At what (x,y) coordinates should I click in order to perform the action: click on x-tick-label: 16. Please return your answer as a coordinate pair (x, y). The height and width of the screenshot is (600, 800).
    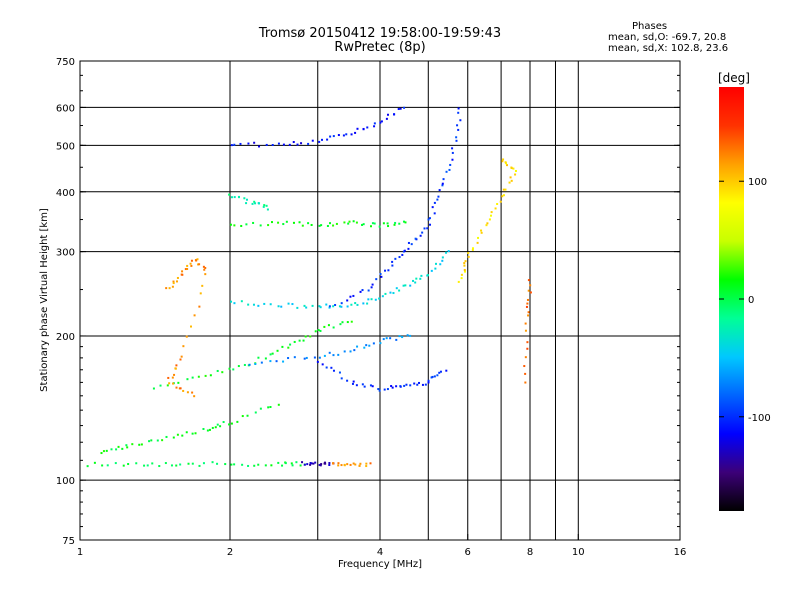
    Looking at the image, I should click on (680, 552).